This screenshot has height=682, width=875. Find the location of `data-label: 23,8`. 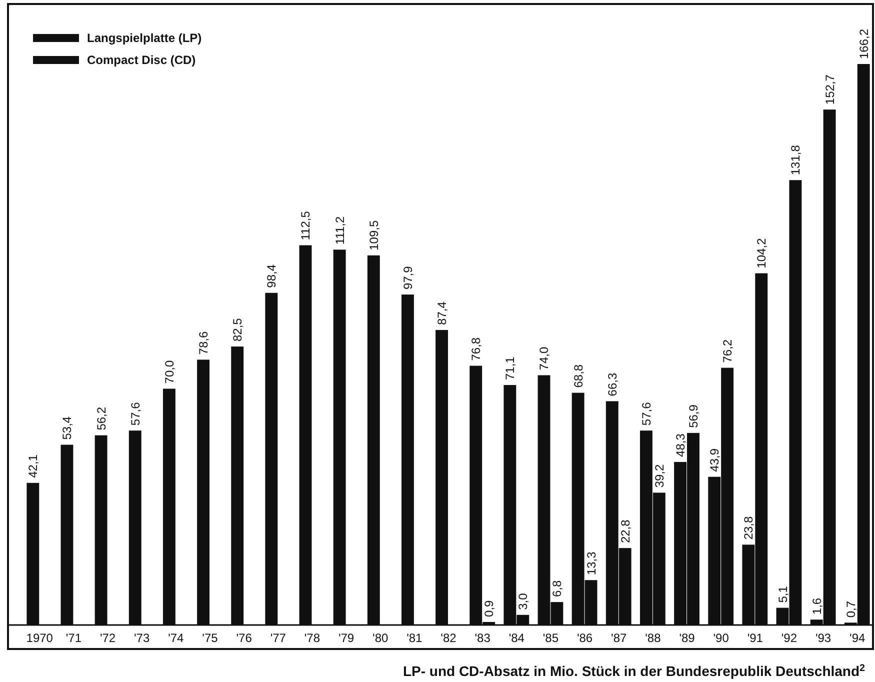

data-label: 23,8 is located at coordinates (749, 528).